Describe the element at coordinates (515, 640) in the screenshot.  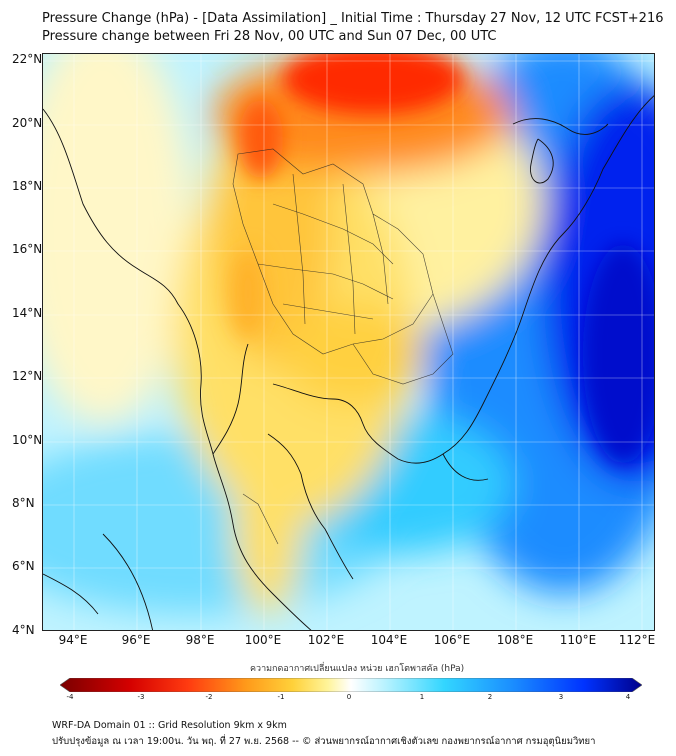
I see `lon-label: 108°E` at that location.